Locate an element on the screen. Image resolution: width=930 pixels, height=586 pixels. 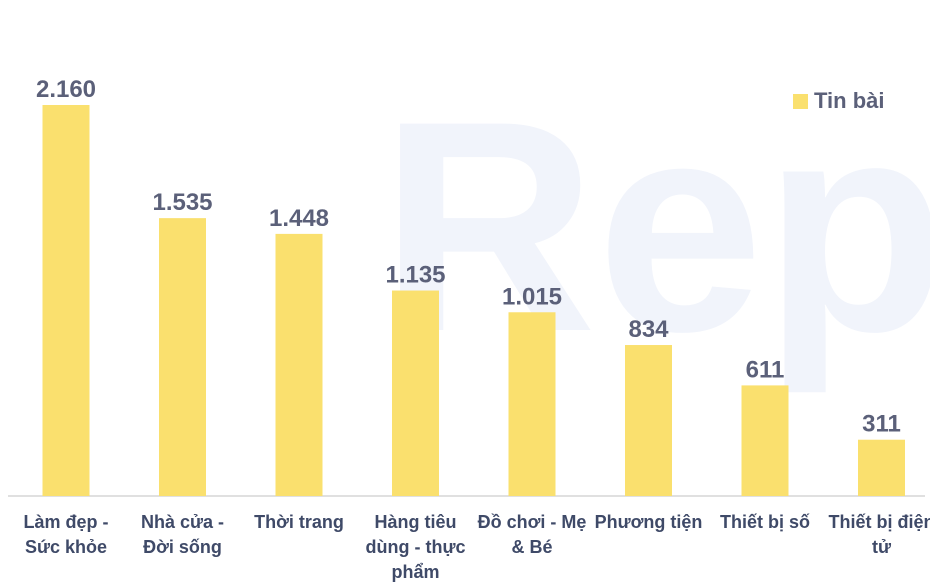
value-label: 1.448 is located at coordinates (299, 218).